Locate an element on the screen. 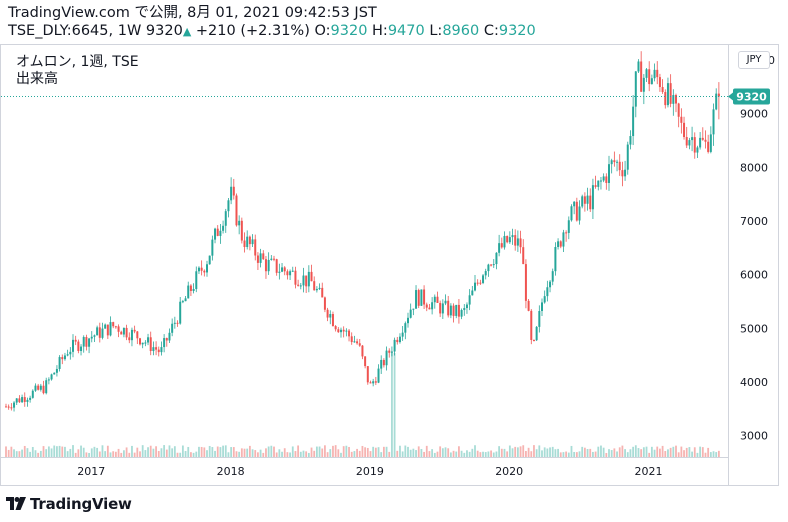 This screenshot has height=522, width=788. low-label: L: is located at coordinates (436, 31).